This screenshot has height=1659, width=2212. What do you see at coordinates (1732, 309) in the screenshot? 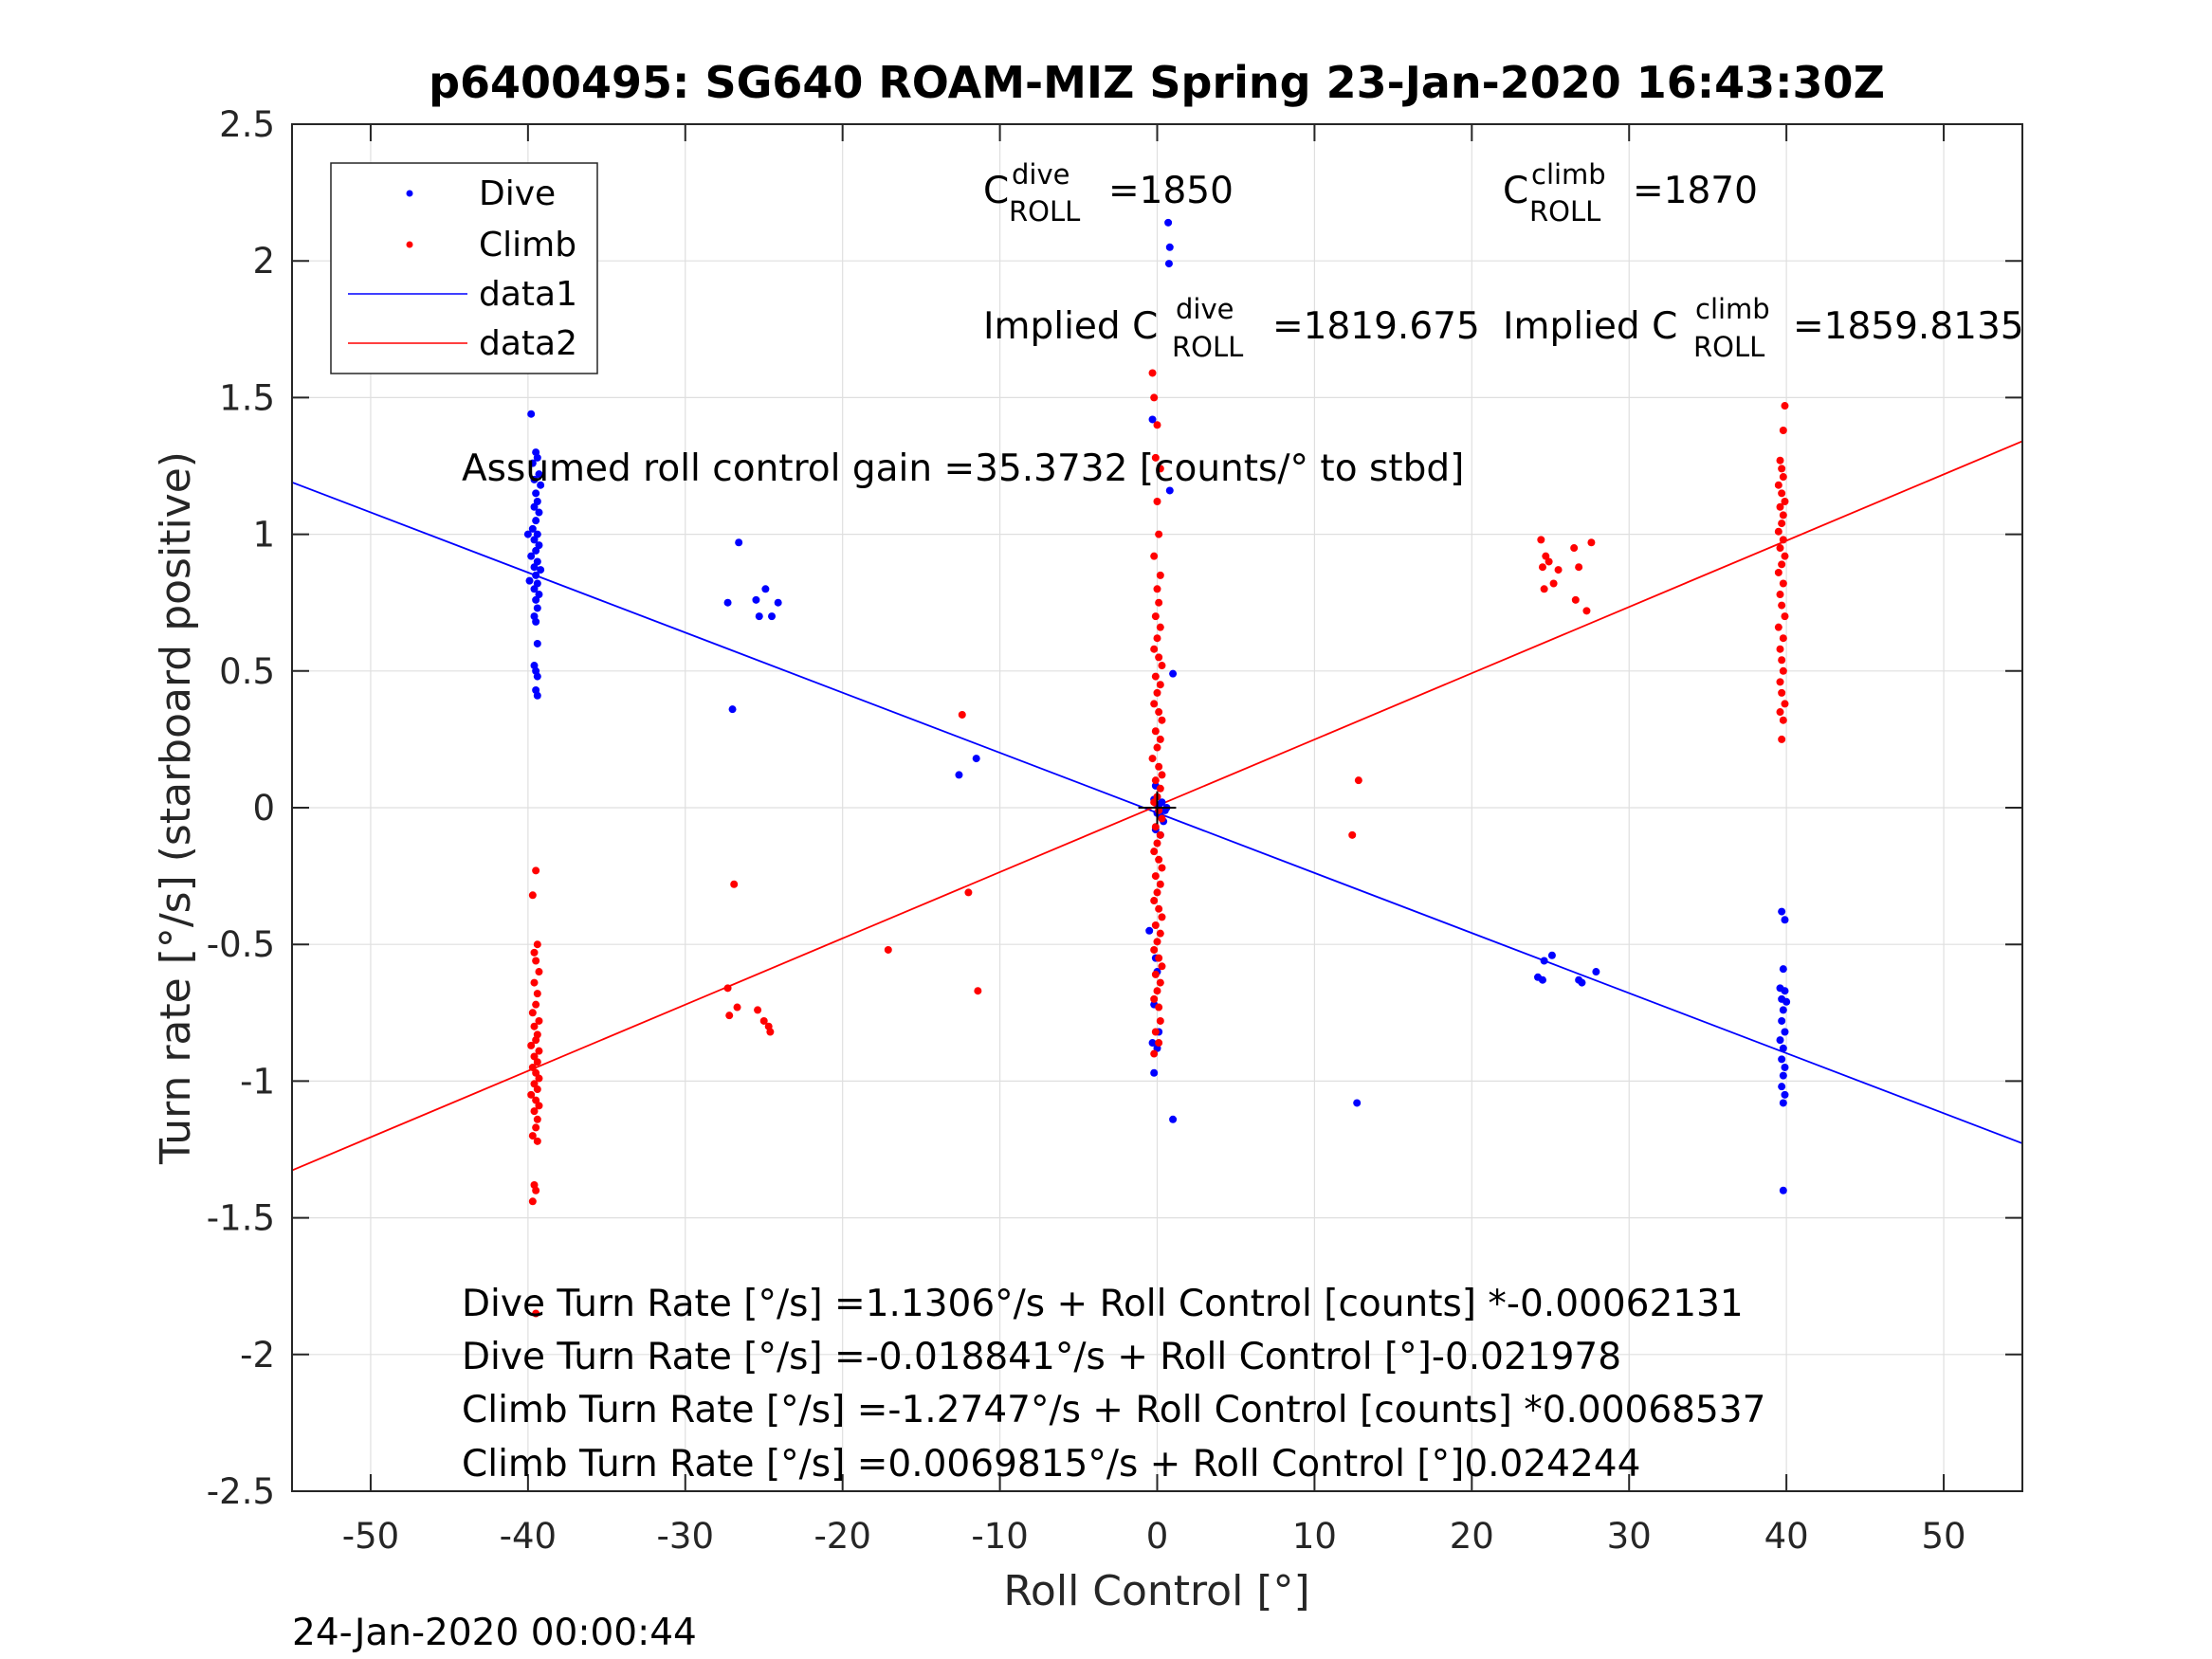
I see `annotation-implied-climb-sup: climb` at bounding box center [1732, 309].